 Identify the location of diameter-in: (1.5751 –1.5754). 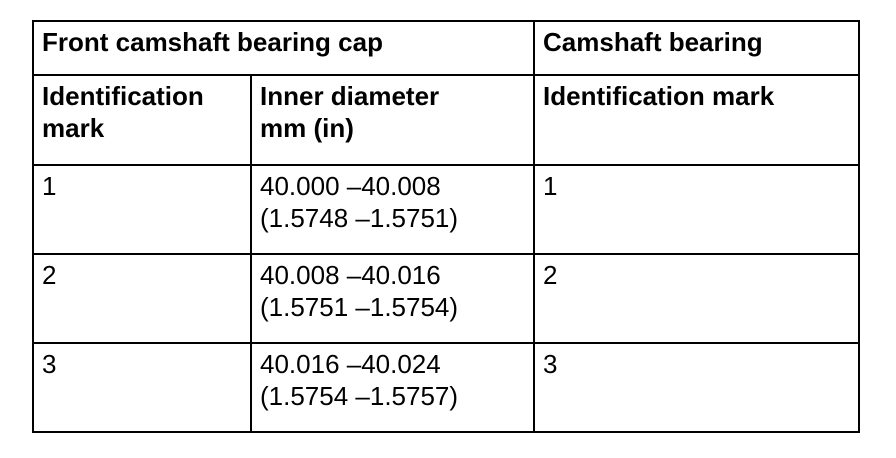
(359, 307).